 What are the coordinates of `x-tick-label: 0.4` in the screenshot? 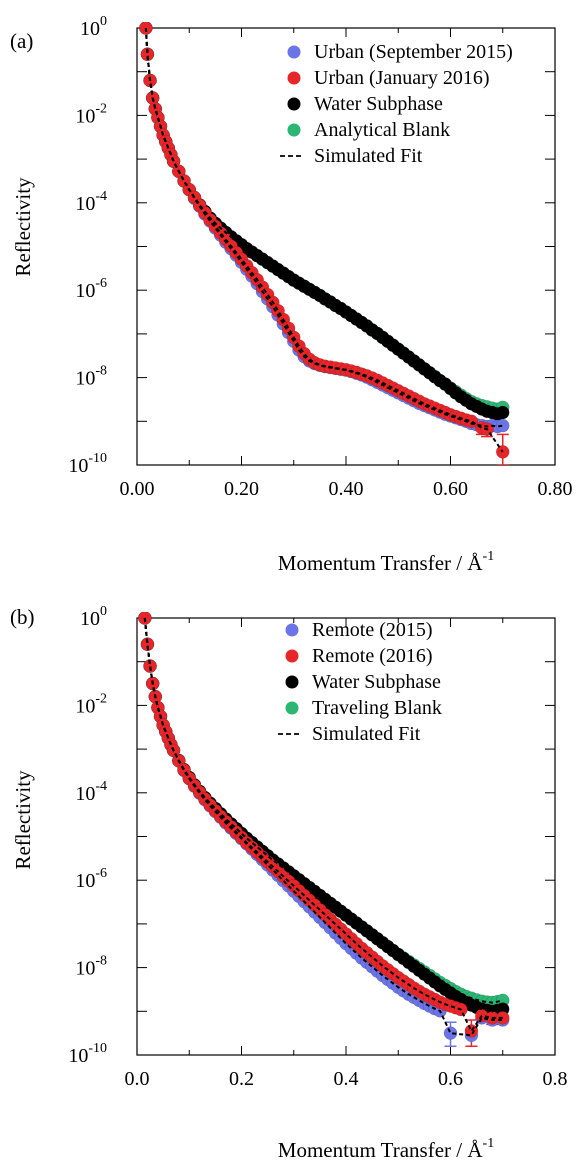 It's located at (346, 1079).